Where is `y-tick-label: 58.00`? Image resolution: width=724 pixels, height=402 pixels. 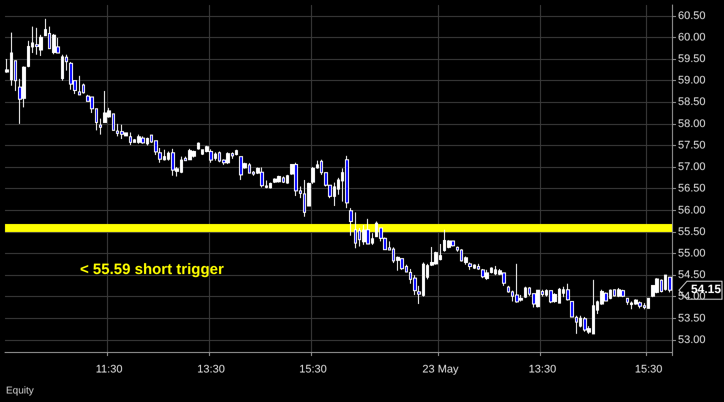
y-tick-label: 58.00 is located at coordinates (692, 124).